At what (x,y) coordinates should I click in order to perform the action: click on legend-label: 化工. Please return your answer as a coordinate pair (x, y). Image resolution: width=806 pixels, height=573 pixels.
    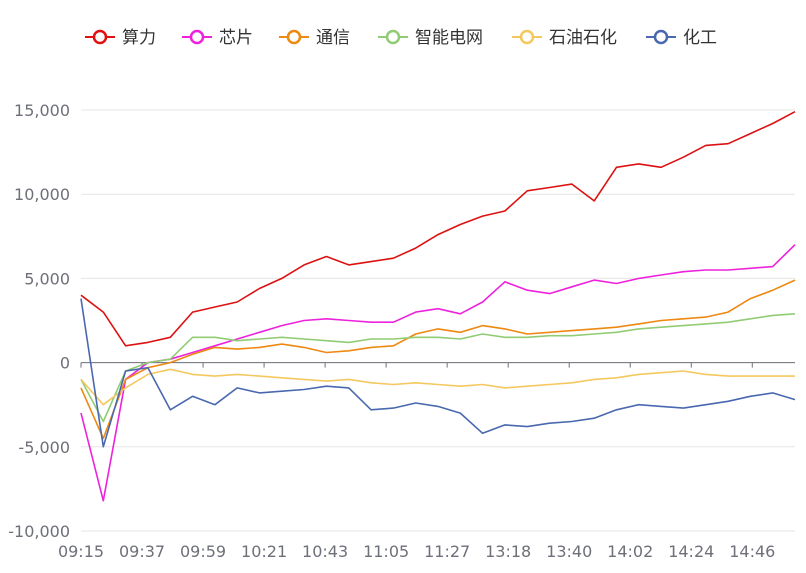
    Looking at the image, I should click on (700, 38).